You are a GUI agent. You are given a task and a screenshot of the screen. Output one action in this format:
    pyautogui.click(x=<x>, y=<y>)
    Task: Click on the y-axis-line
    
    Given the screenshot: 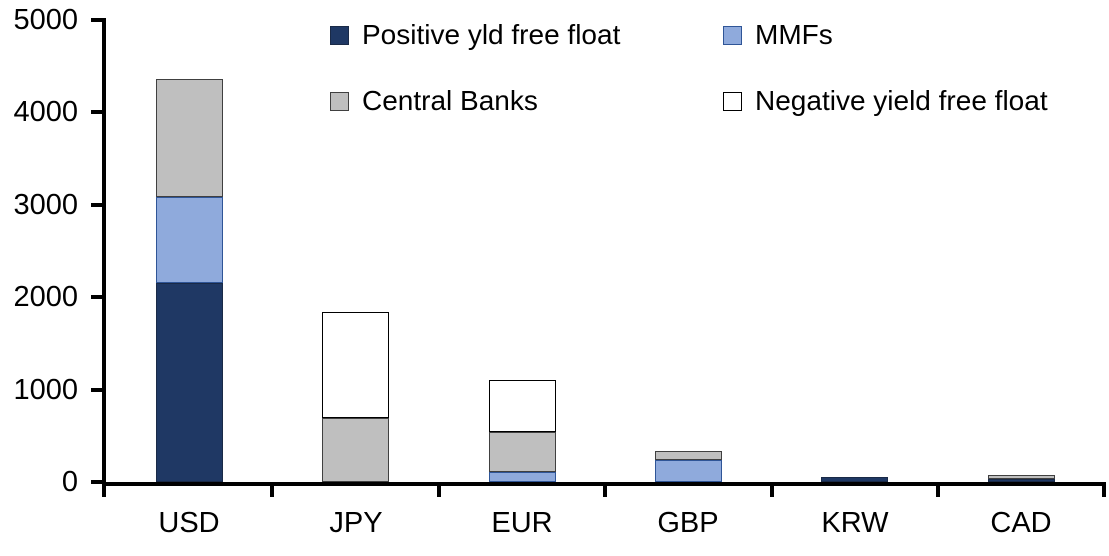 What is the action you would take?
    pyautogui.click(x=104, y=252)
    